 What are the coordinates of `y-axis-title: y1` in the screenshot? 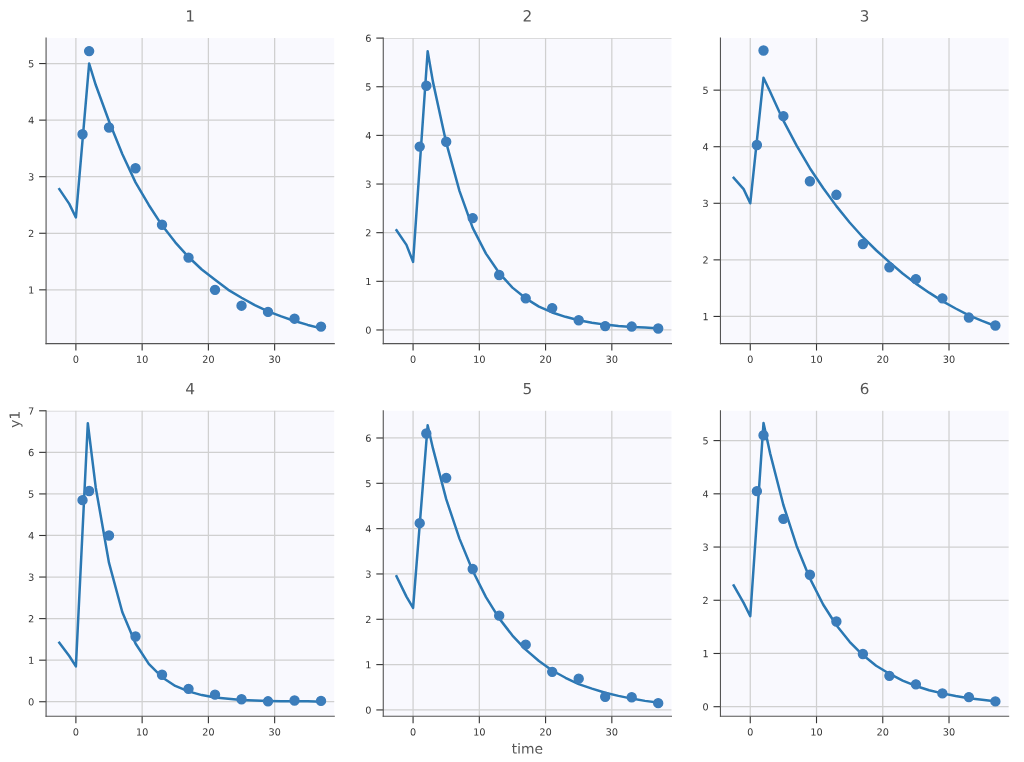 It's located at (16, 420).